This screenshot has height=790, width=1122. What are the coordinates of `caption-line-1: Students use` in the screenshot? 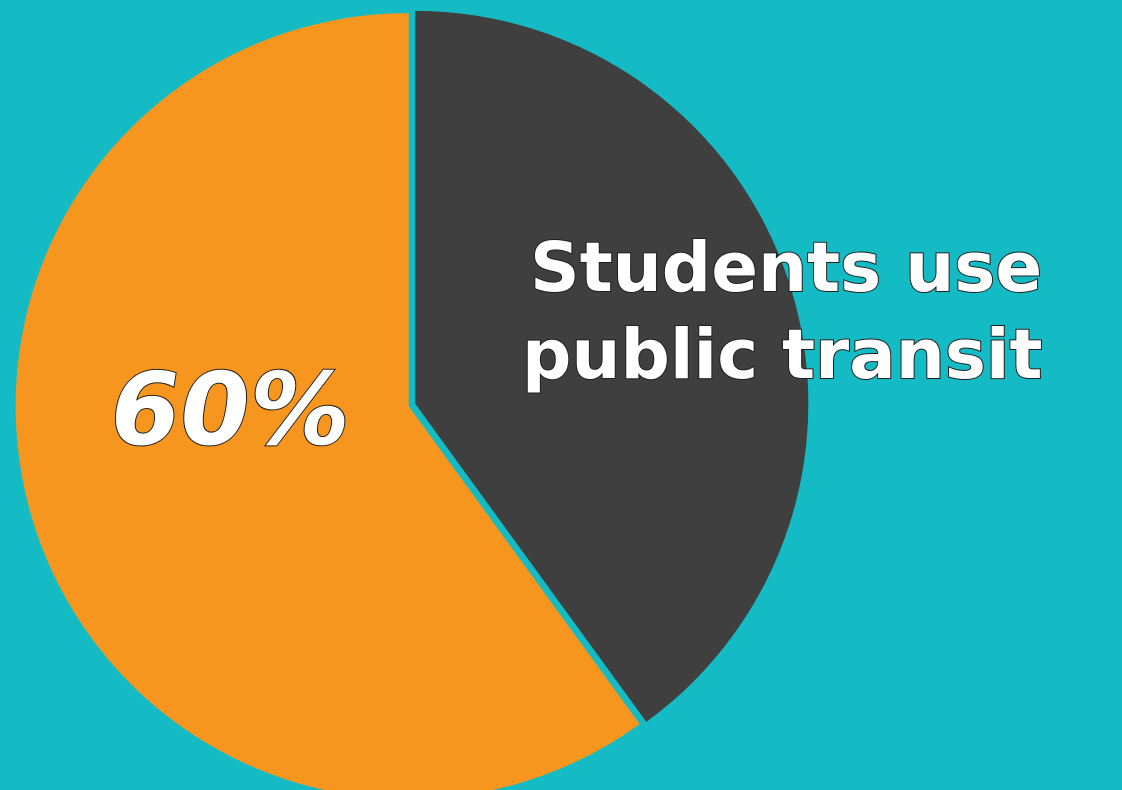 It's located at (786, 268).